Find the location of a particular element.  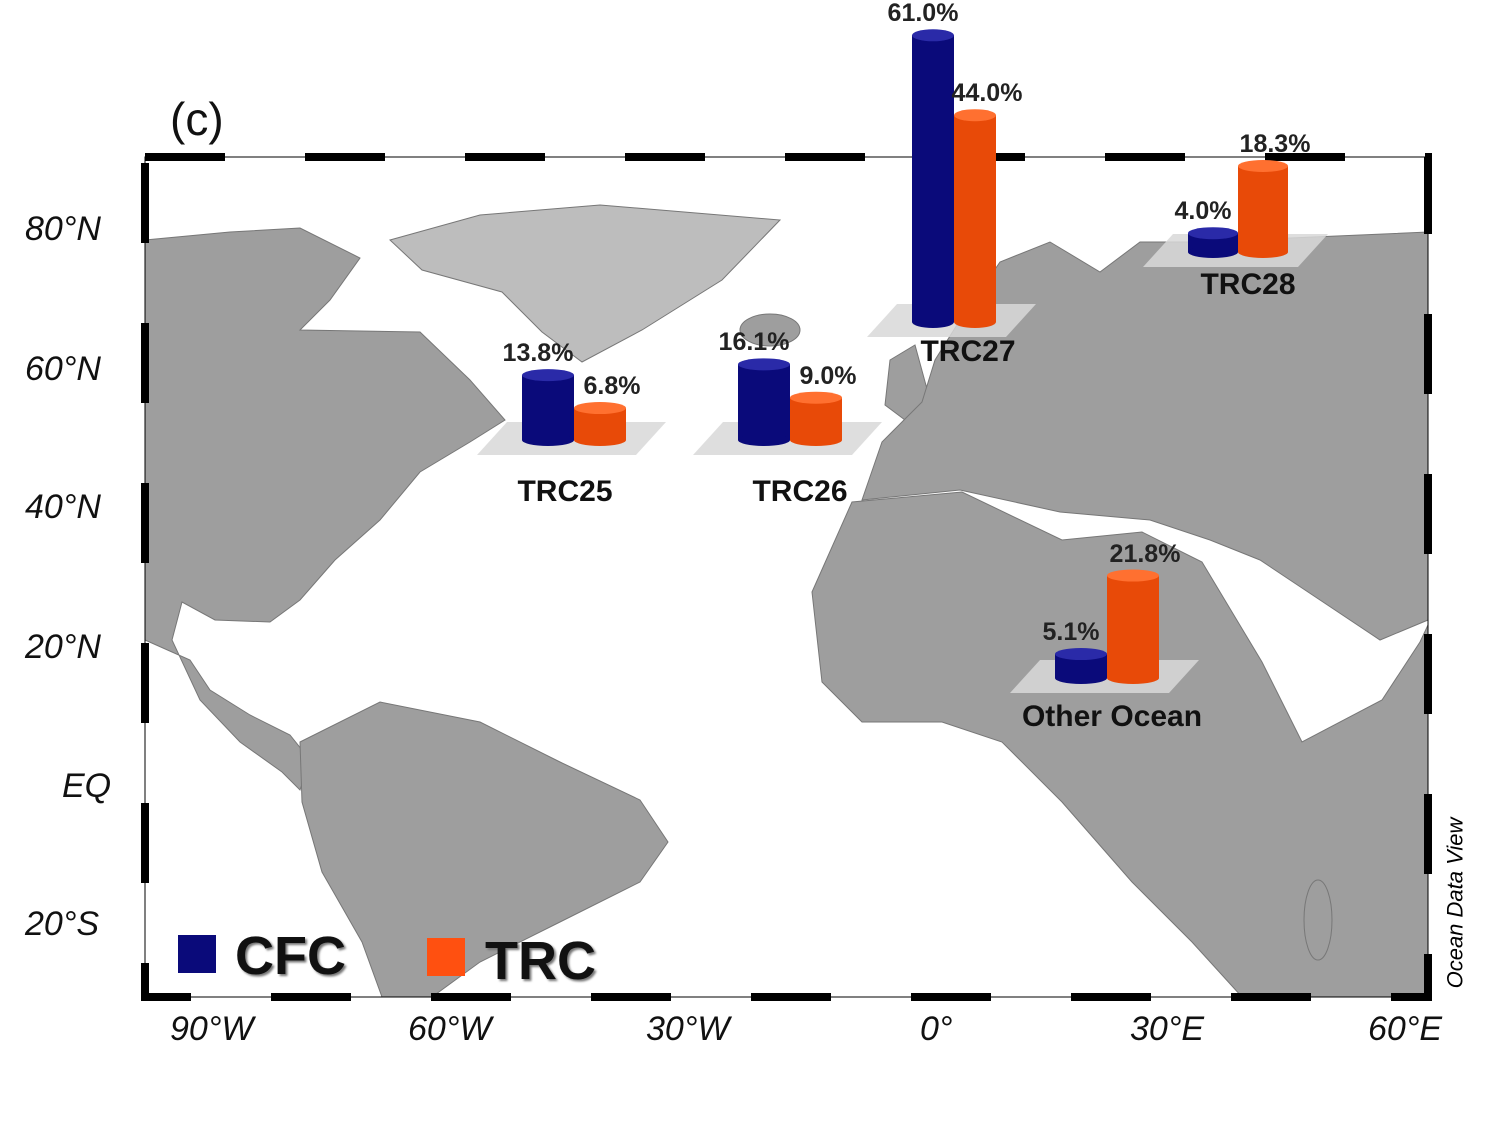

iceland is located at coordinates (770, 330).